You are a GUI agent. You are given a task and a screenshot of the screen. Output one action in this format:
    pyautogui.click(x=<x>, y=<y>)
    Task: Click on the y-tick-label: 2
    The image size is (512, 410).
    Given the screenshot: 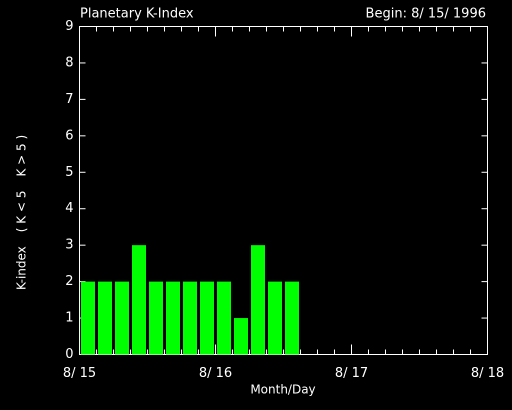 What is the action you would take?
    pyautogui.click(x=69, y=281)
    